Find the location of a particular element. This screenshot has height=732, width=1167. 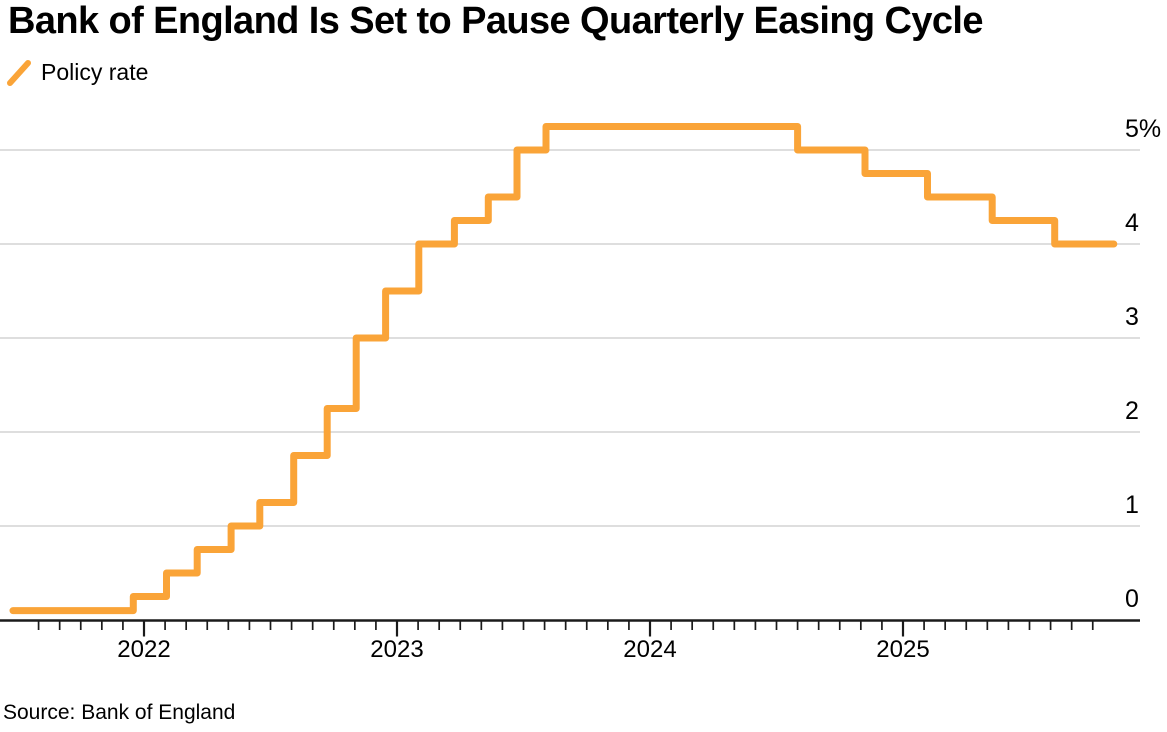

y-axis-label-2: 2 is located at coordinates (1132, 411).